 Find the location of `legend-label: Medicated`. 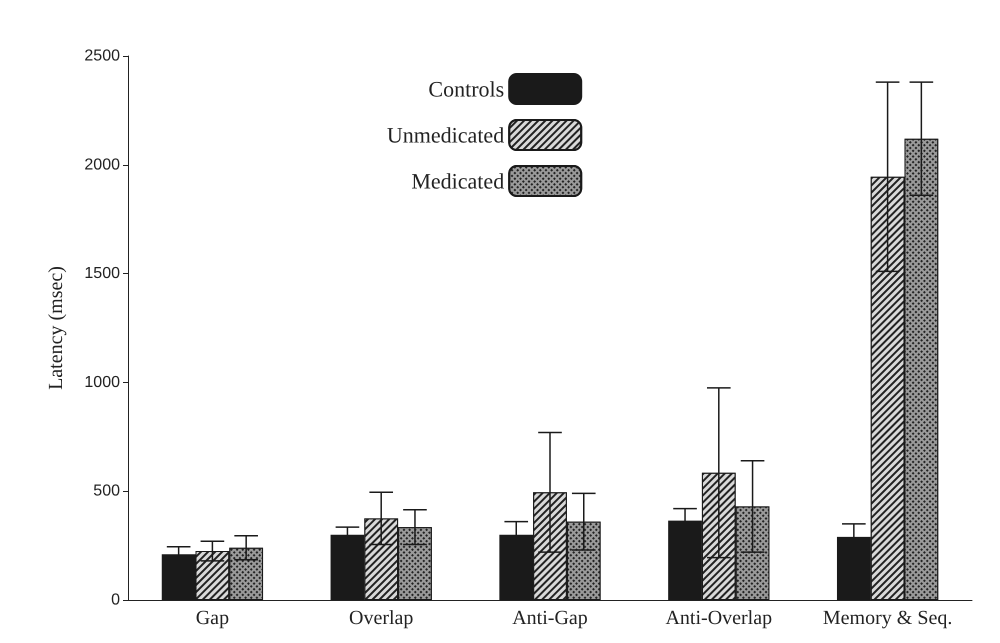

legend-label: Medicated is located at coordinates (457, 181).